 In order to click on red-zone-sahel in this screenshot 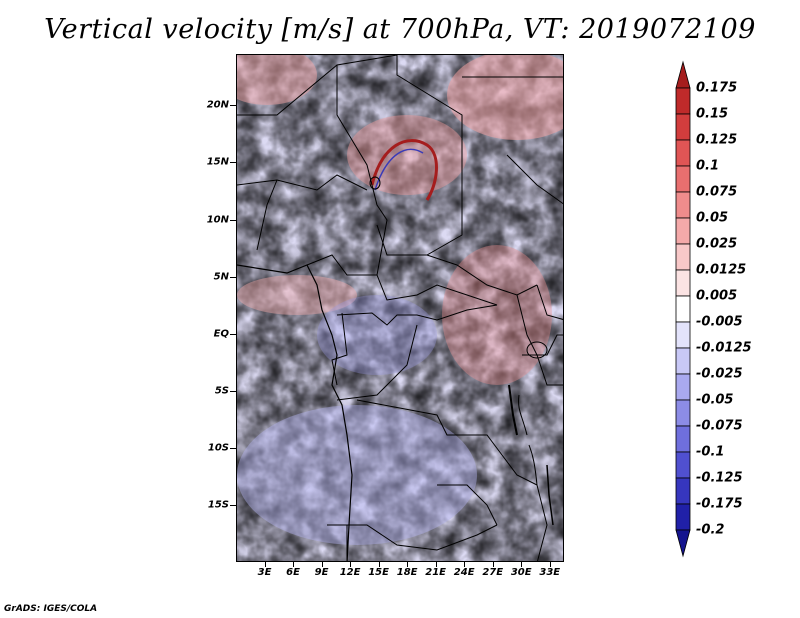, I will do `click(407, 155)`.